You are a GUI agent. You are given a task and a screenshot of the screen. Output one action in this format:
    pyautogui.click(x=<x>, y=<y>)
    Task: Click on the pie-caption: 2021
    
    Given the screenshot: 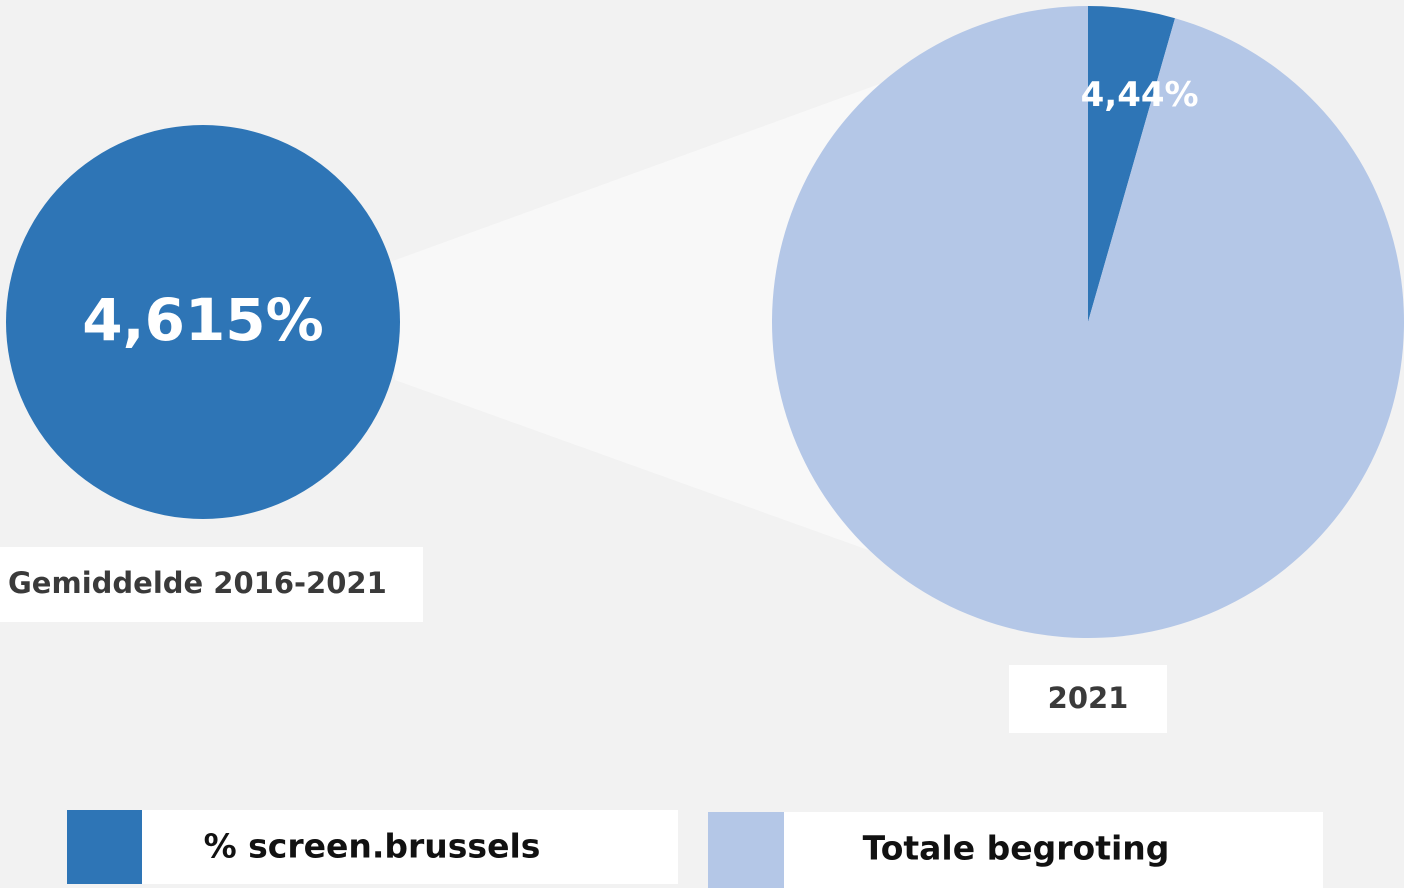 What is the action you would take?
    pyautogui.click(x=1088, y=698)
    